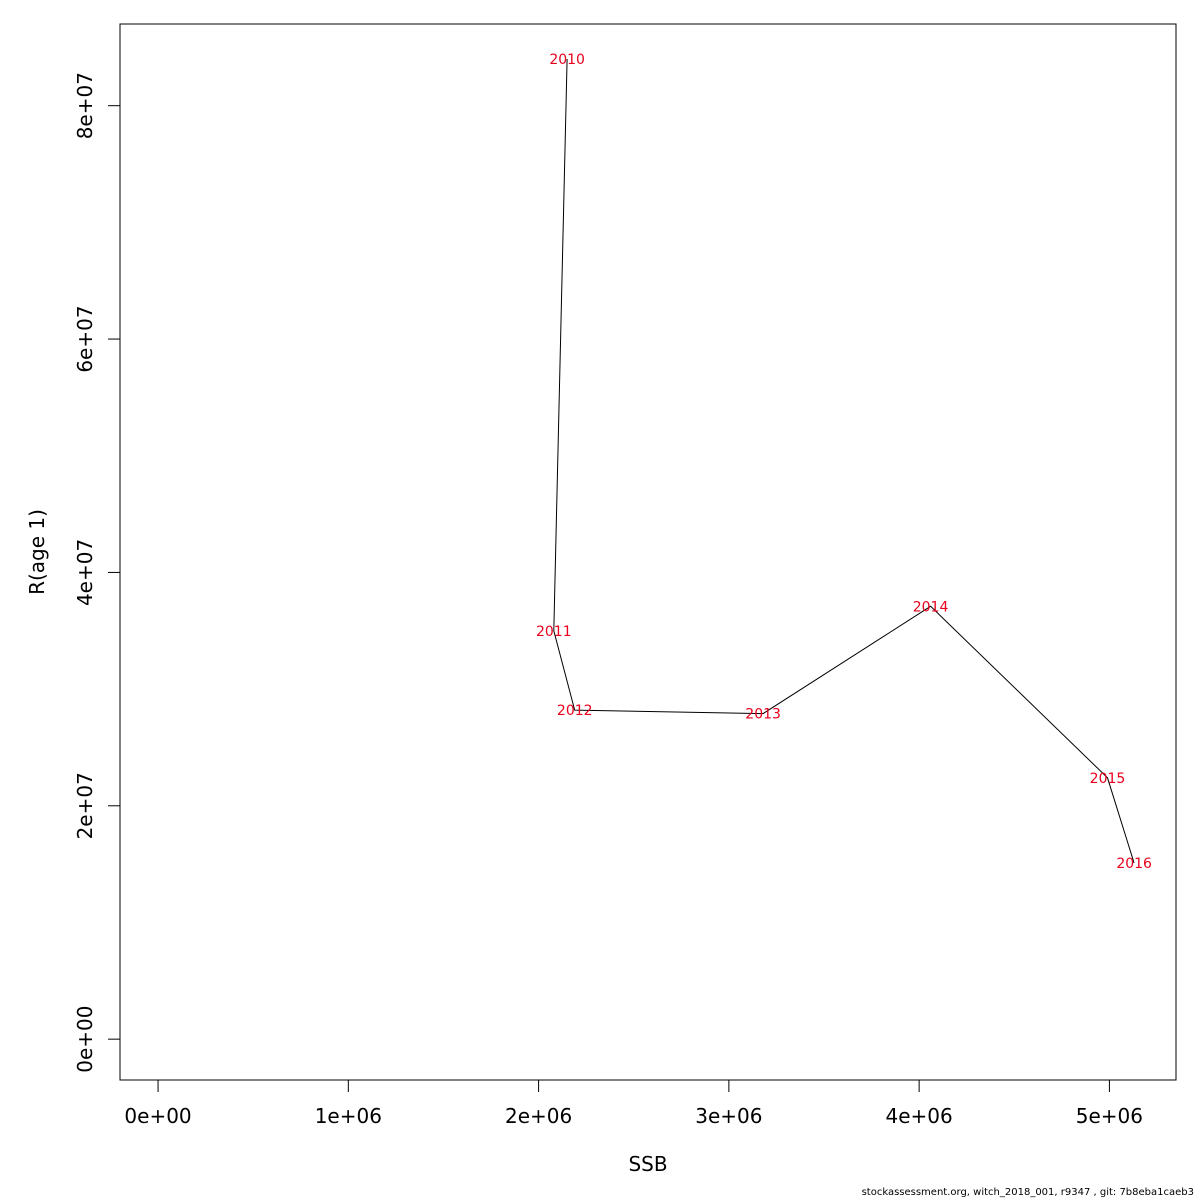 This screenshot has width=1200, height=1200. What do you see at coordinates (157, 1116) in the screenshot?
I see `x-tick-label: 0e+00` at bounding box center [157, 1116].